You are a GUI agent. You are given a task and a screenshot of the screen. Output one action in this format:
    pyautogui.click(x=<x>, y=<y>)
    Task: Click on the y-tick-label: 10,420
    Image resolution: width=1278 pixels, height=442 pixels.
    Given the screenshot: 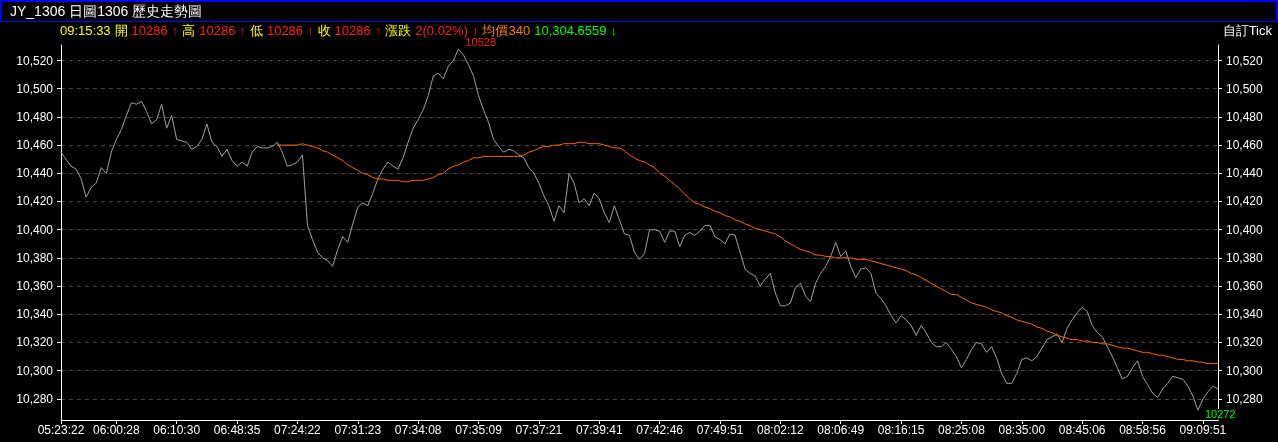 What is the action you would take?
    pyautogui.click(x=35, y=201)
    